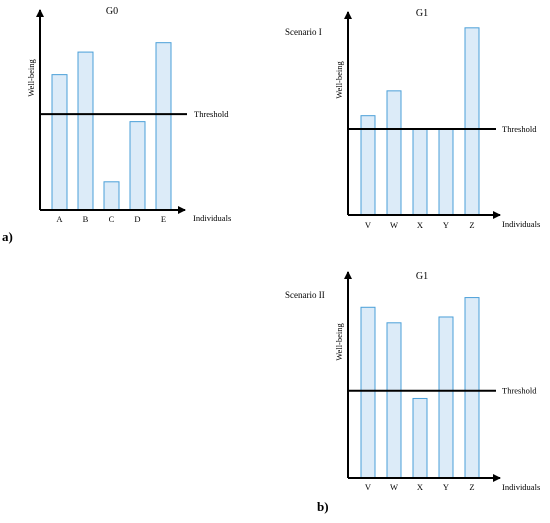 This screenshot has height=523, width=550. I want to click on scenario-label: Scenario I, so click(303, 32).